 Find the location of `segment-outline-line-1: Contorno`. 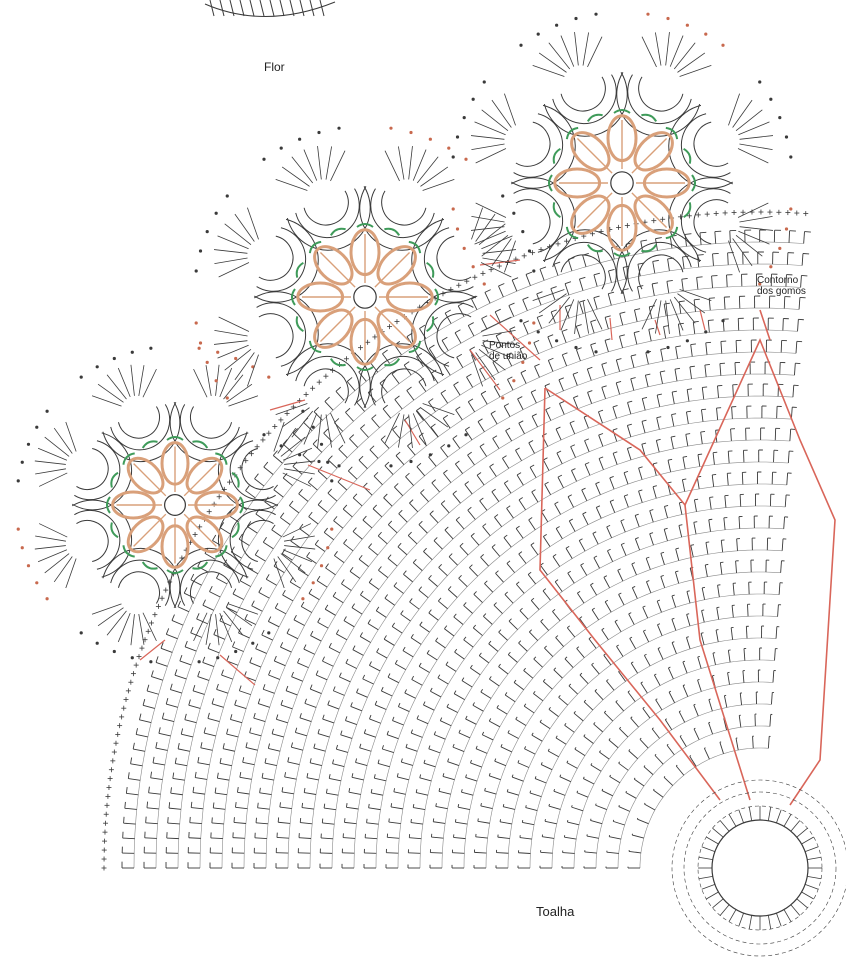

segment-outline-line-1: Contorno is located at coordinates (778, 280).